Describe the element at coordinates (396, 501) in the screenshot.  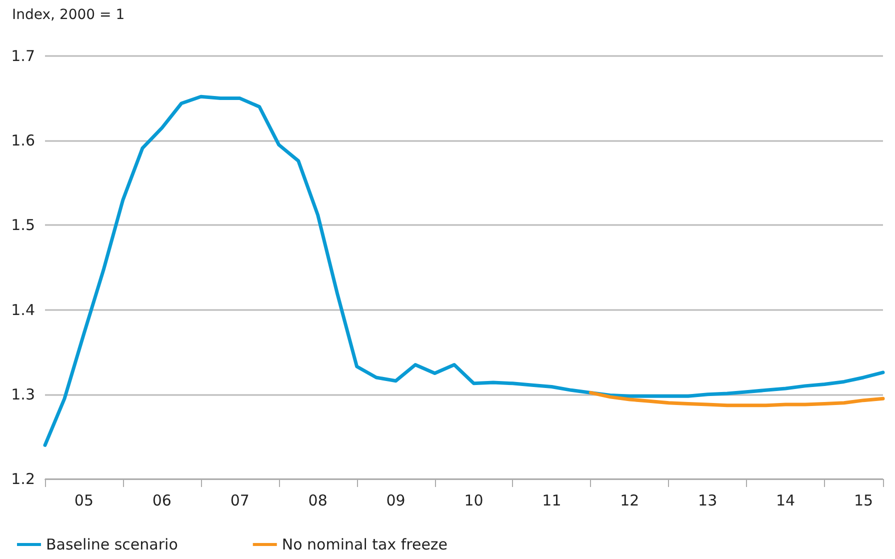
I see `x-tick-label: 09` at that location.